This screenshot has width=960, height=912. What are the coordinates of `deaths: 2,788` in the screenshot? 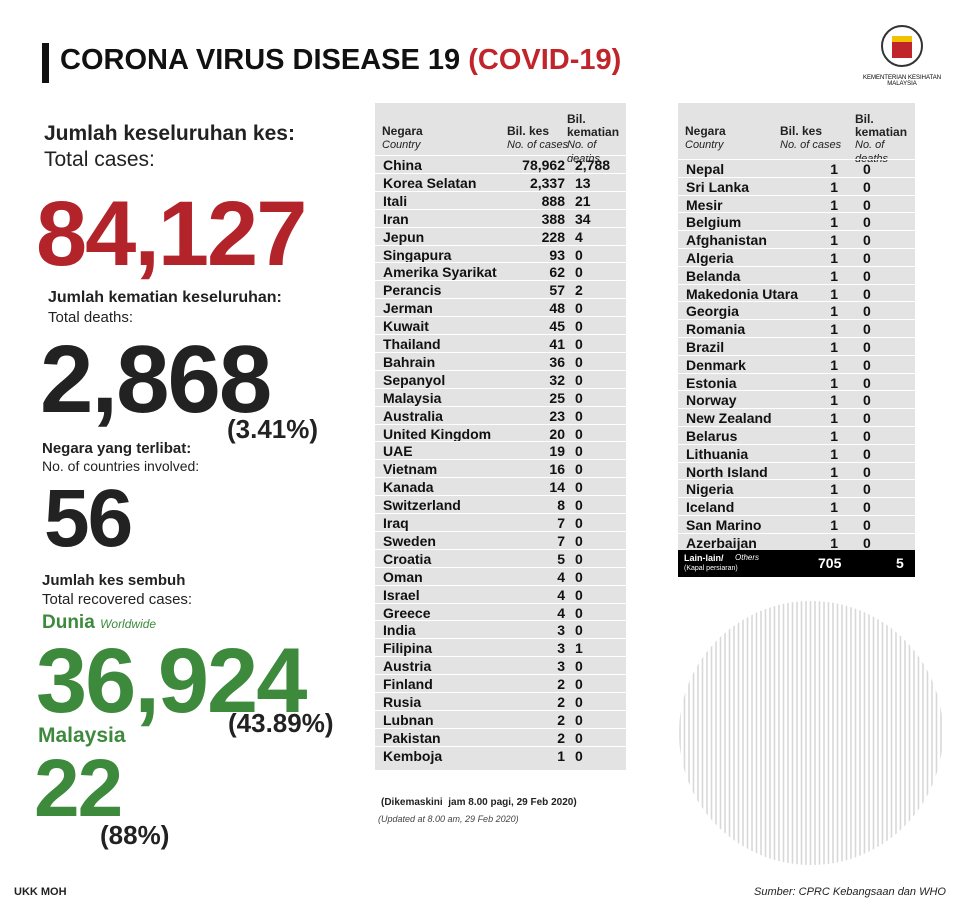 It's located at (593, 165).